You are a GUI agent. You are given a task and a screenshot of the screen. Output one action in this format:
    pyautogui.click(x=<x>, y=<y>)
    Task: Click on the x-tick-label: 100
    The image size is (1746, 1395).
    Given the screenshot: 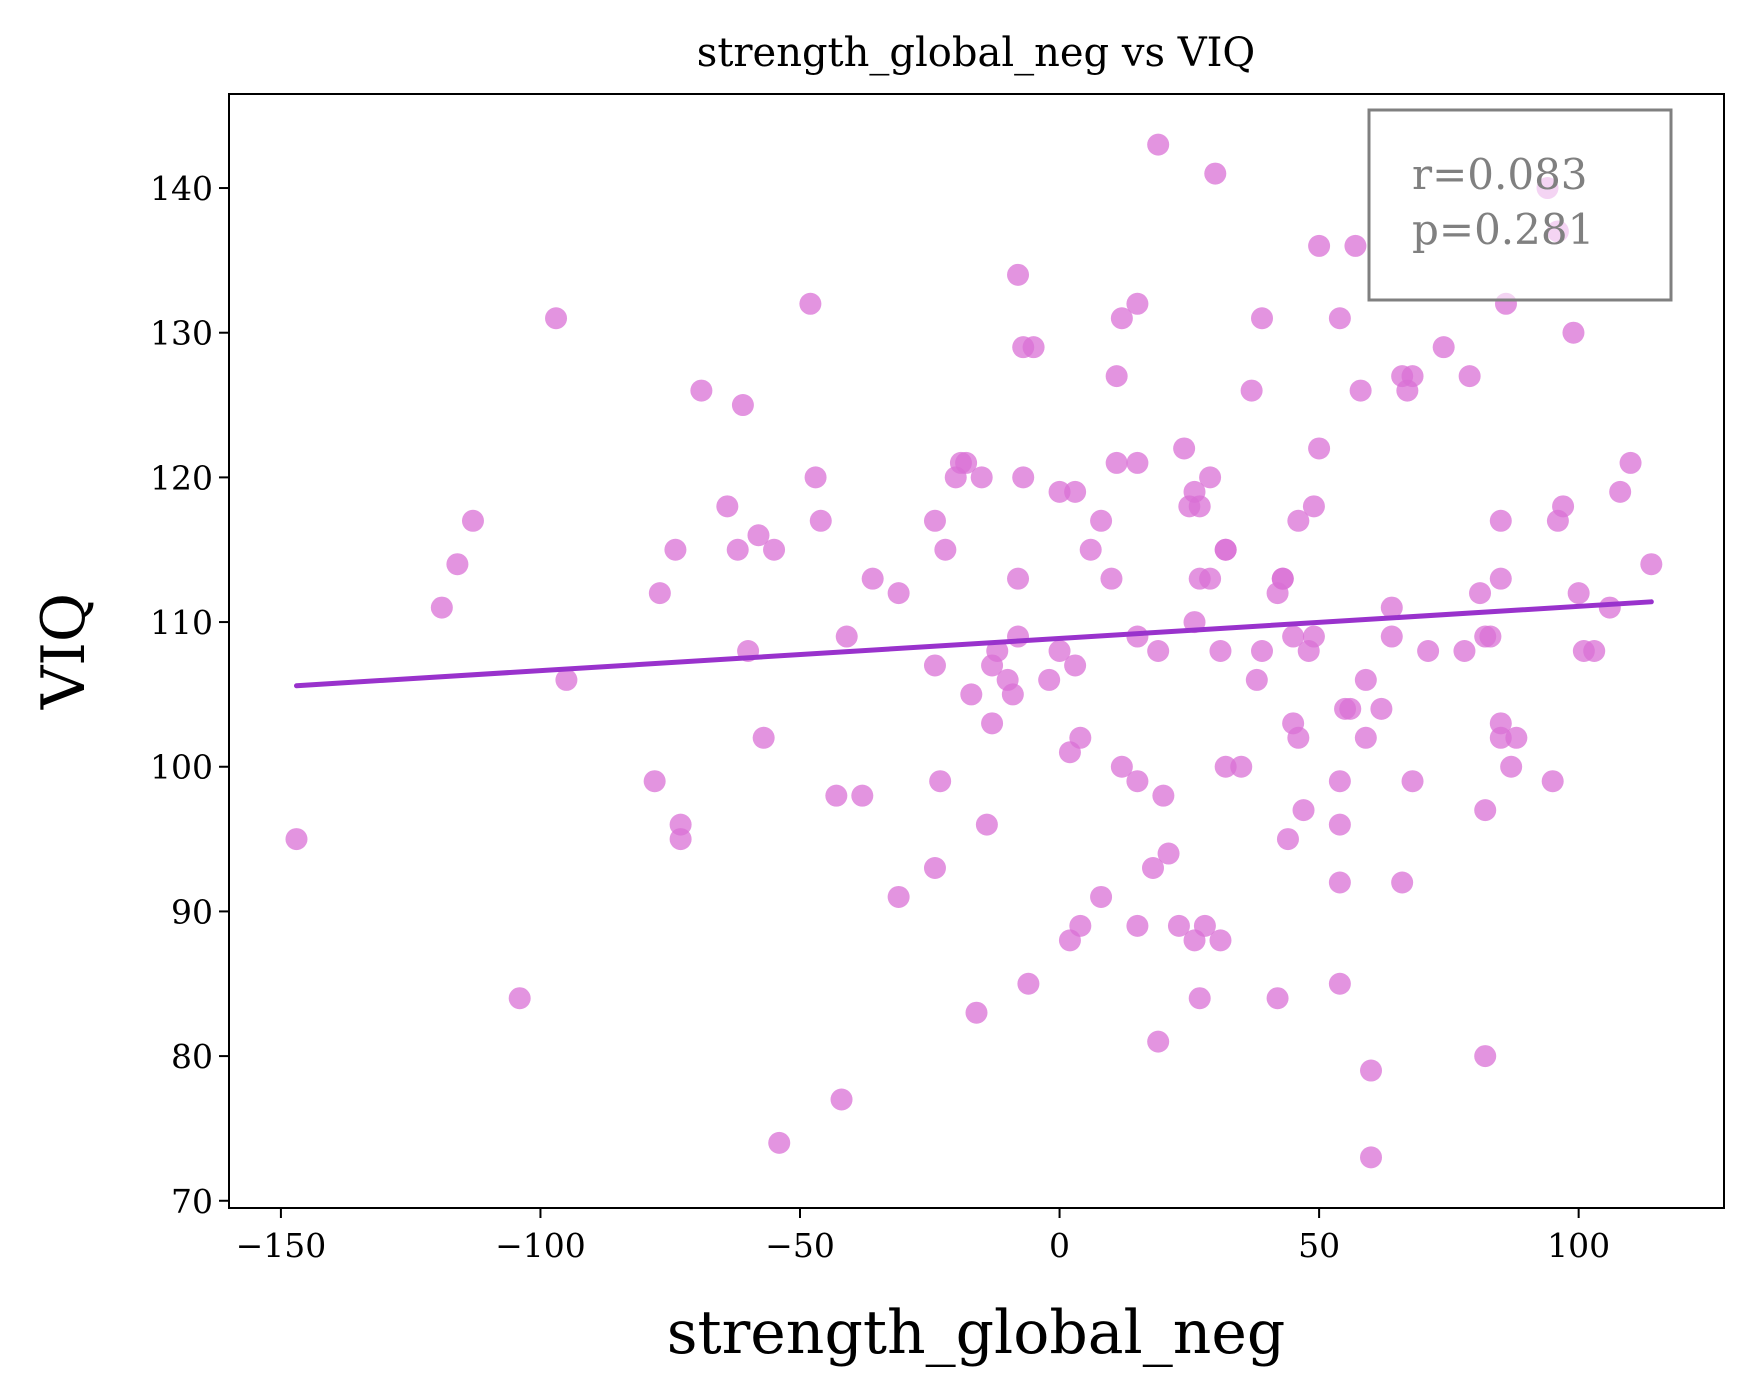 What is the action you would take?
    pyautogui.click(x=1578, y=1245)
    